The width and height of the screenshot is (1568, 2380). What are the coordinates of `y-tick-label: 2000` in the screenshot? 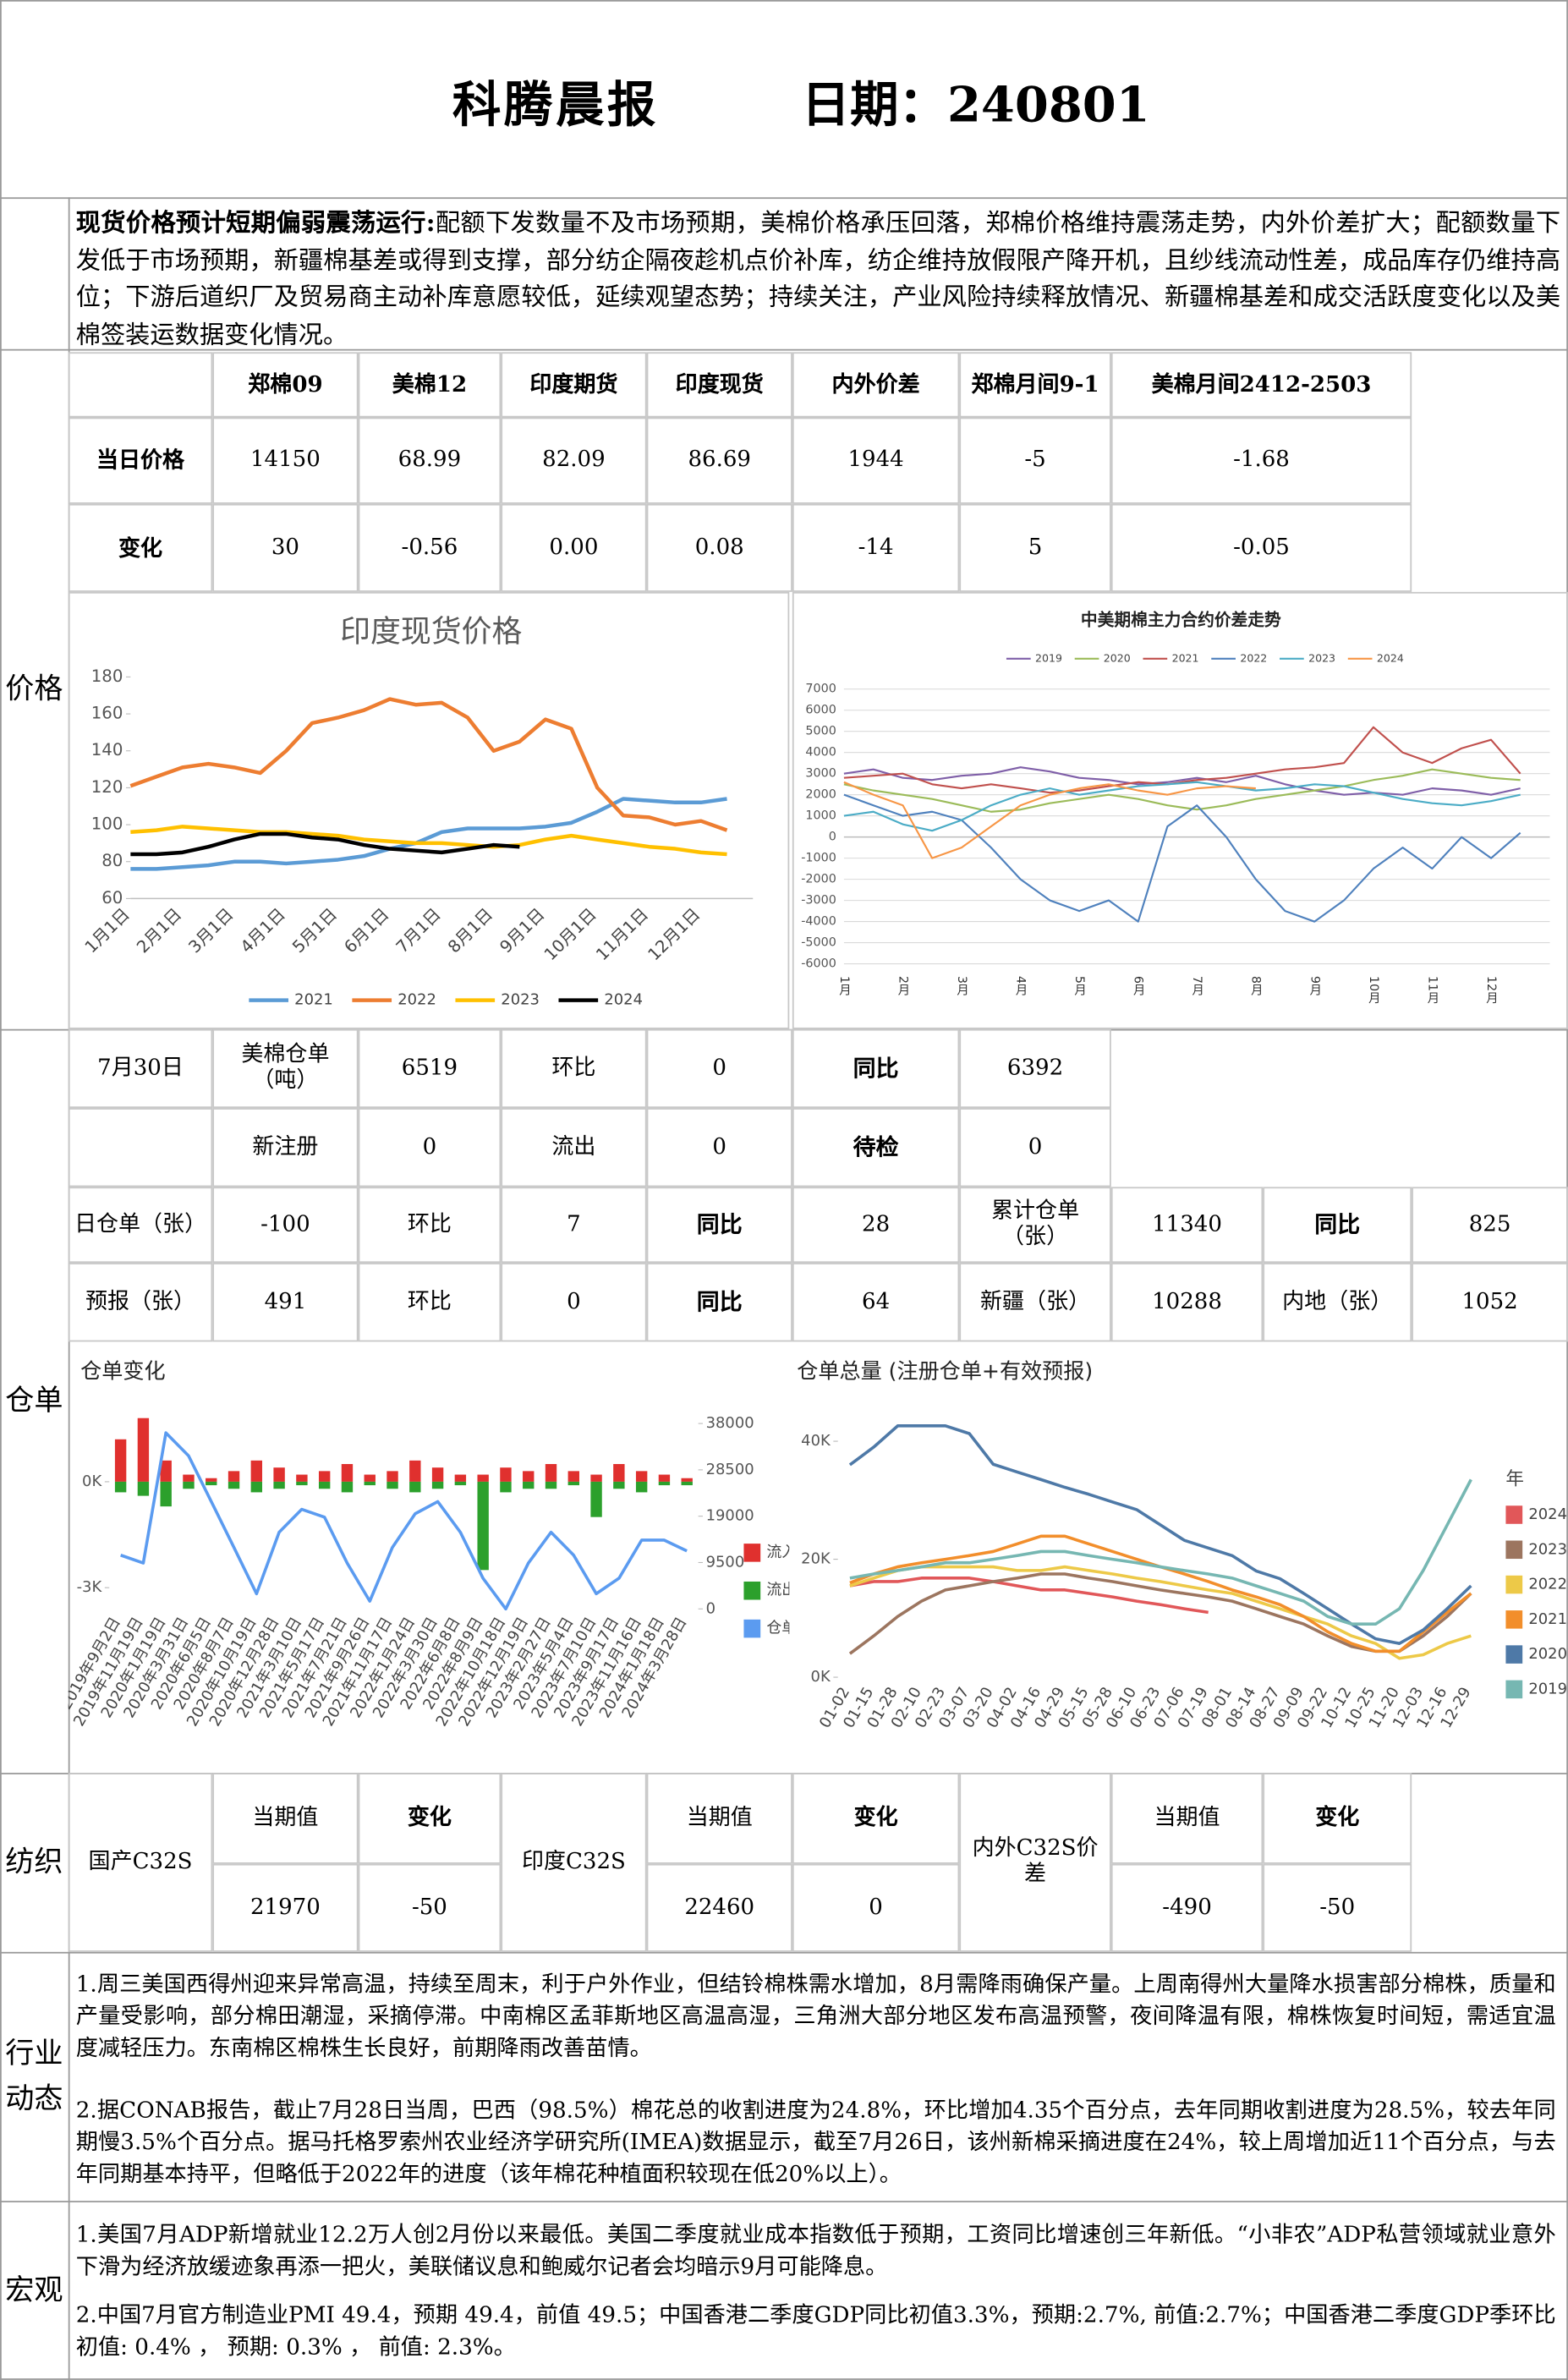 It's located at (820, 795).